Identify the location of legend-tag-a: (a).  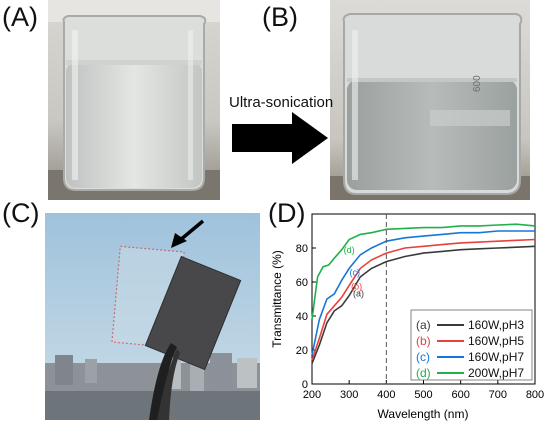
(423, 325).